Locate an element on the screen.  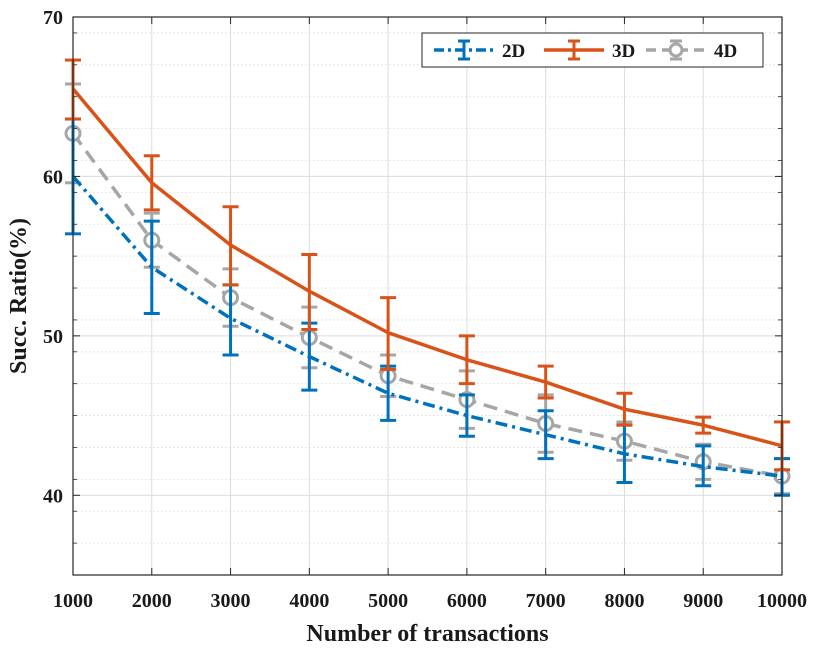
x-tick-label: 7000 is located at coordinates (546, 601).